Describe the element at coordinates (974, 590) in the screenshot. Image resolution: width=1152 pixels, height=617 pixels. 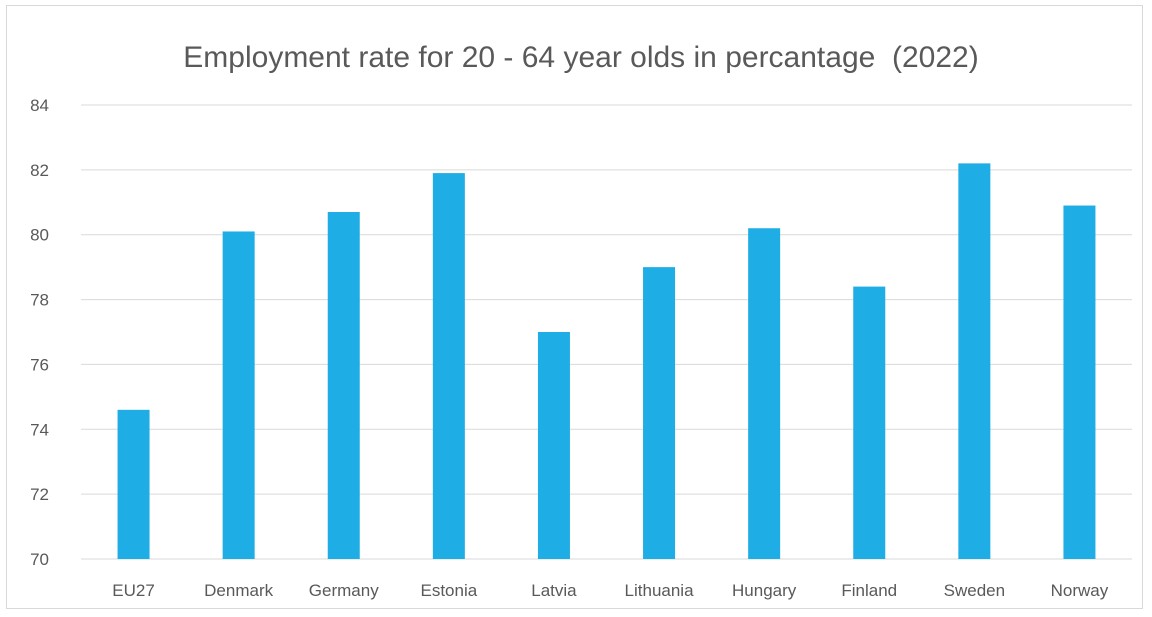
I see `x-tick-label: Sweden` at that location.